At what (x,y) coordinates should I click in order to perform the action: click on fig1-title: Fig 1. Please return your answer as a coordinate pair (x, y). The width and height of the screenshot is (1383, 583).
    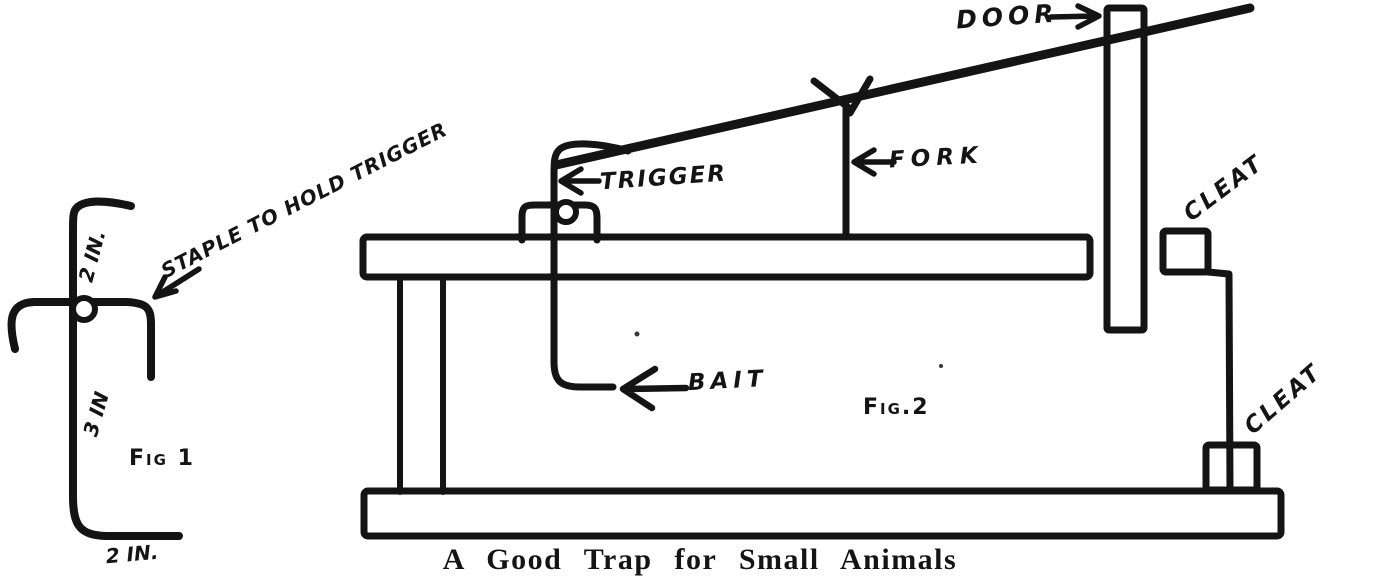
    Looking at the image, I should click on (162, 458).